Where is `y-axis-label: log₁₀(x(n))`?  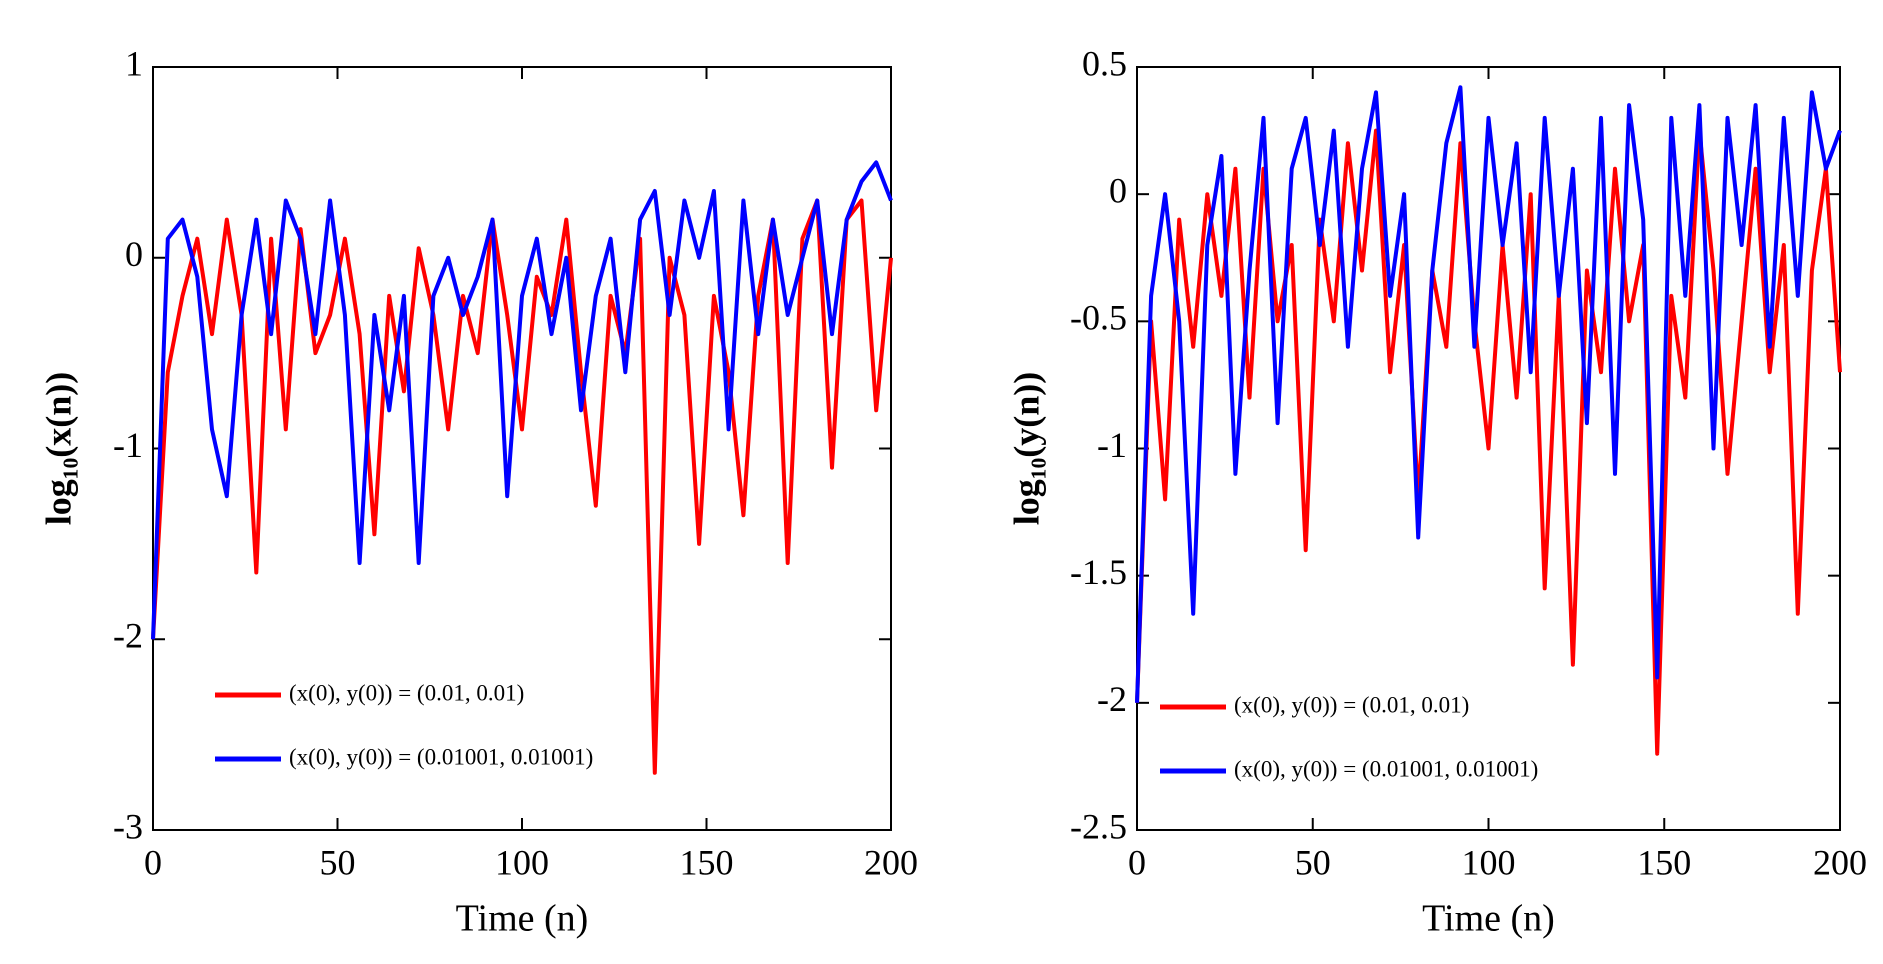
y-axis-label: log₁₀(x(n)) is located at coordinates (58, 449).